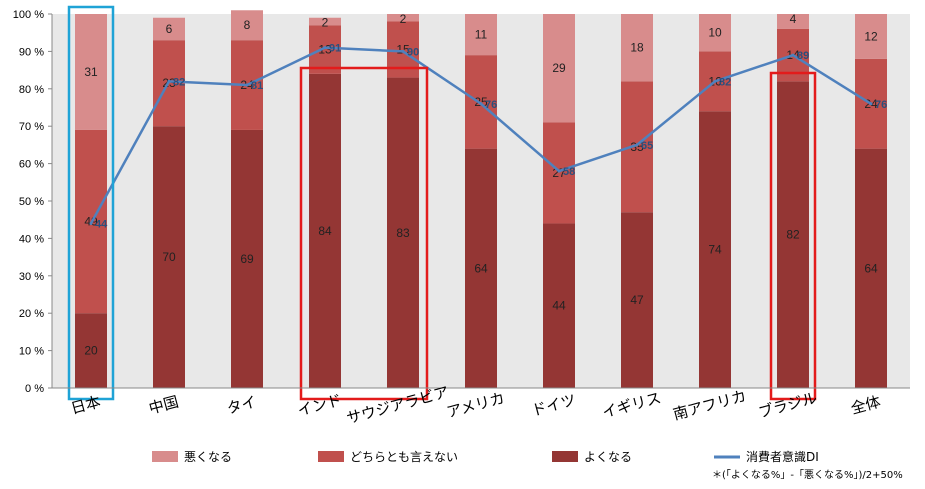 The image size is (925, 489). Describe the element at coordinates (31, 277) in the screenshot. I see `y-tick-label: 30 %` at that location.